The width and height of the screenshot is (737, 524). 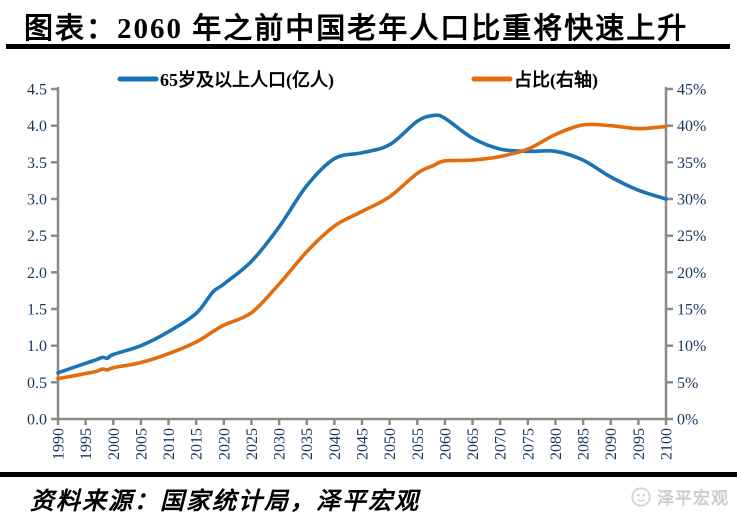 What do you see at coordinates (43, 255) in the screenshot?
I see `y-axis-left: 0.0 0.5 1.0 1.5 2.0 2.5 3.0 3.5 4.0 4.5` at bounding box center [43, 255].